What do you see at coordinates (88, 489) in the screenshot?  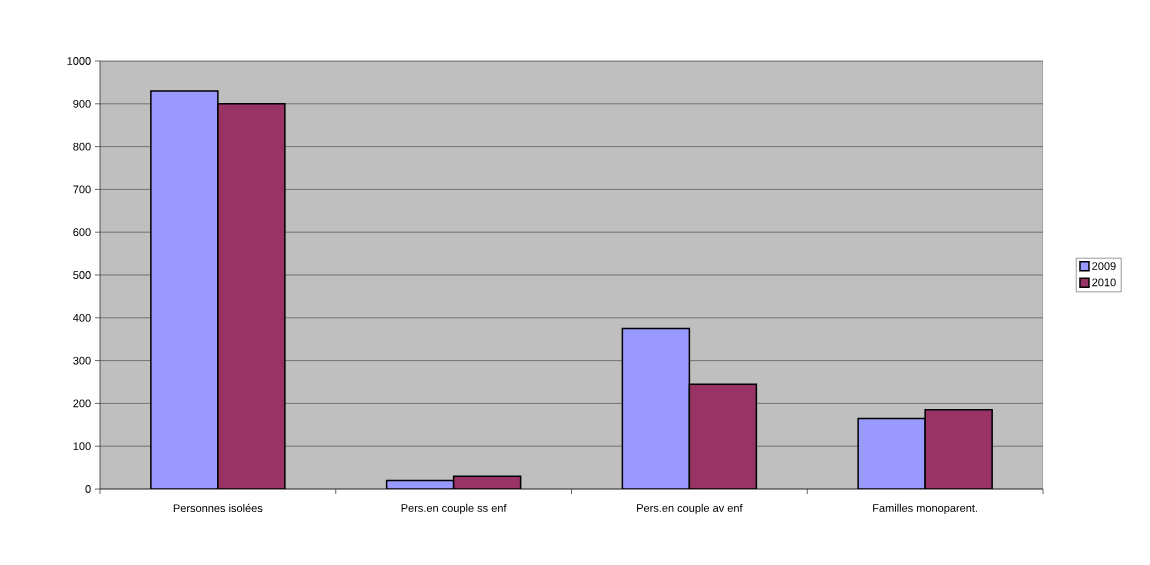 I see `y-tick-label: 0` at bounding box center [88, 489].